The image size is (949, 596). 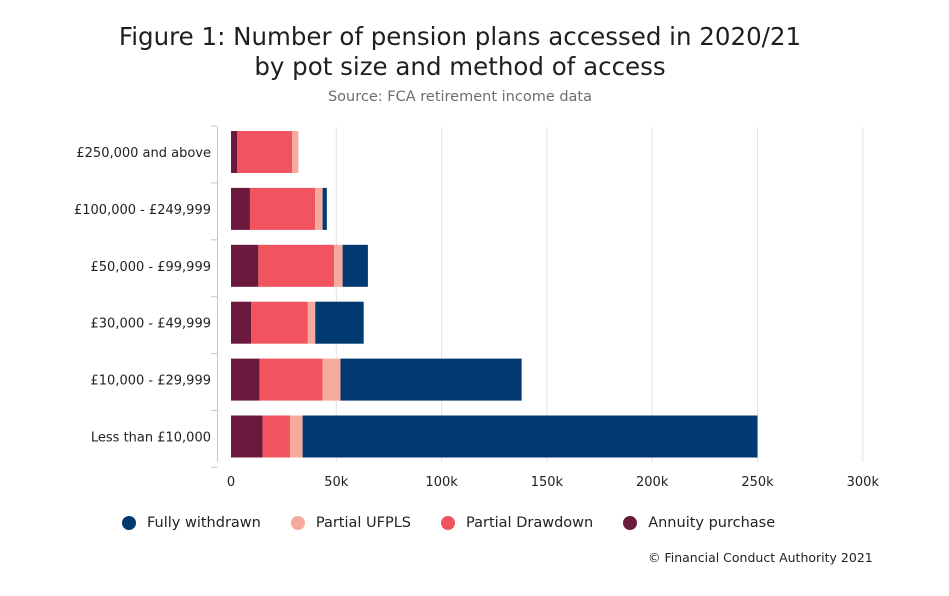 What do you see at coordinates (757, 482) in the screenshot?
I see `x-tick-label: 250k` at bounding box center [757, 482].